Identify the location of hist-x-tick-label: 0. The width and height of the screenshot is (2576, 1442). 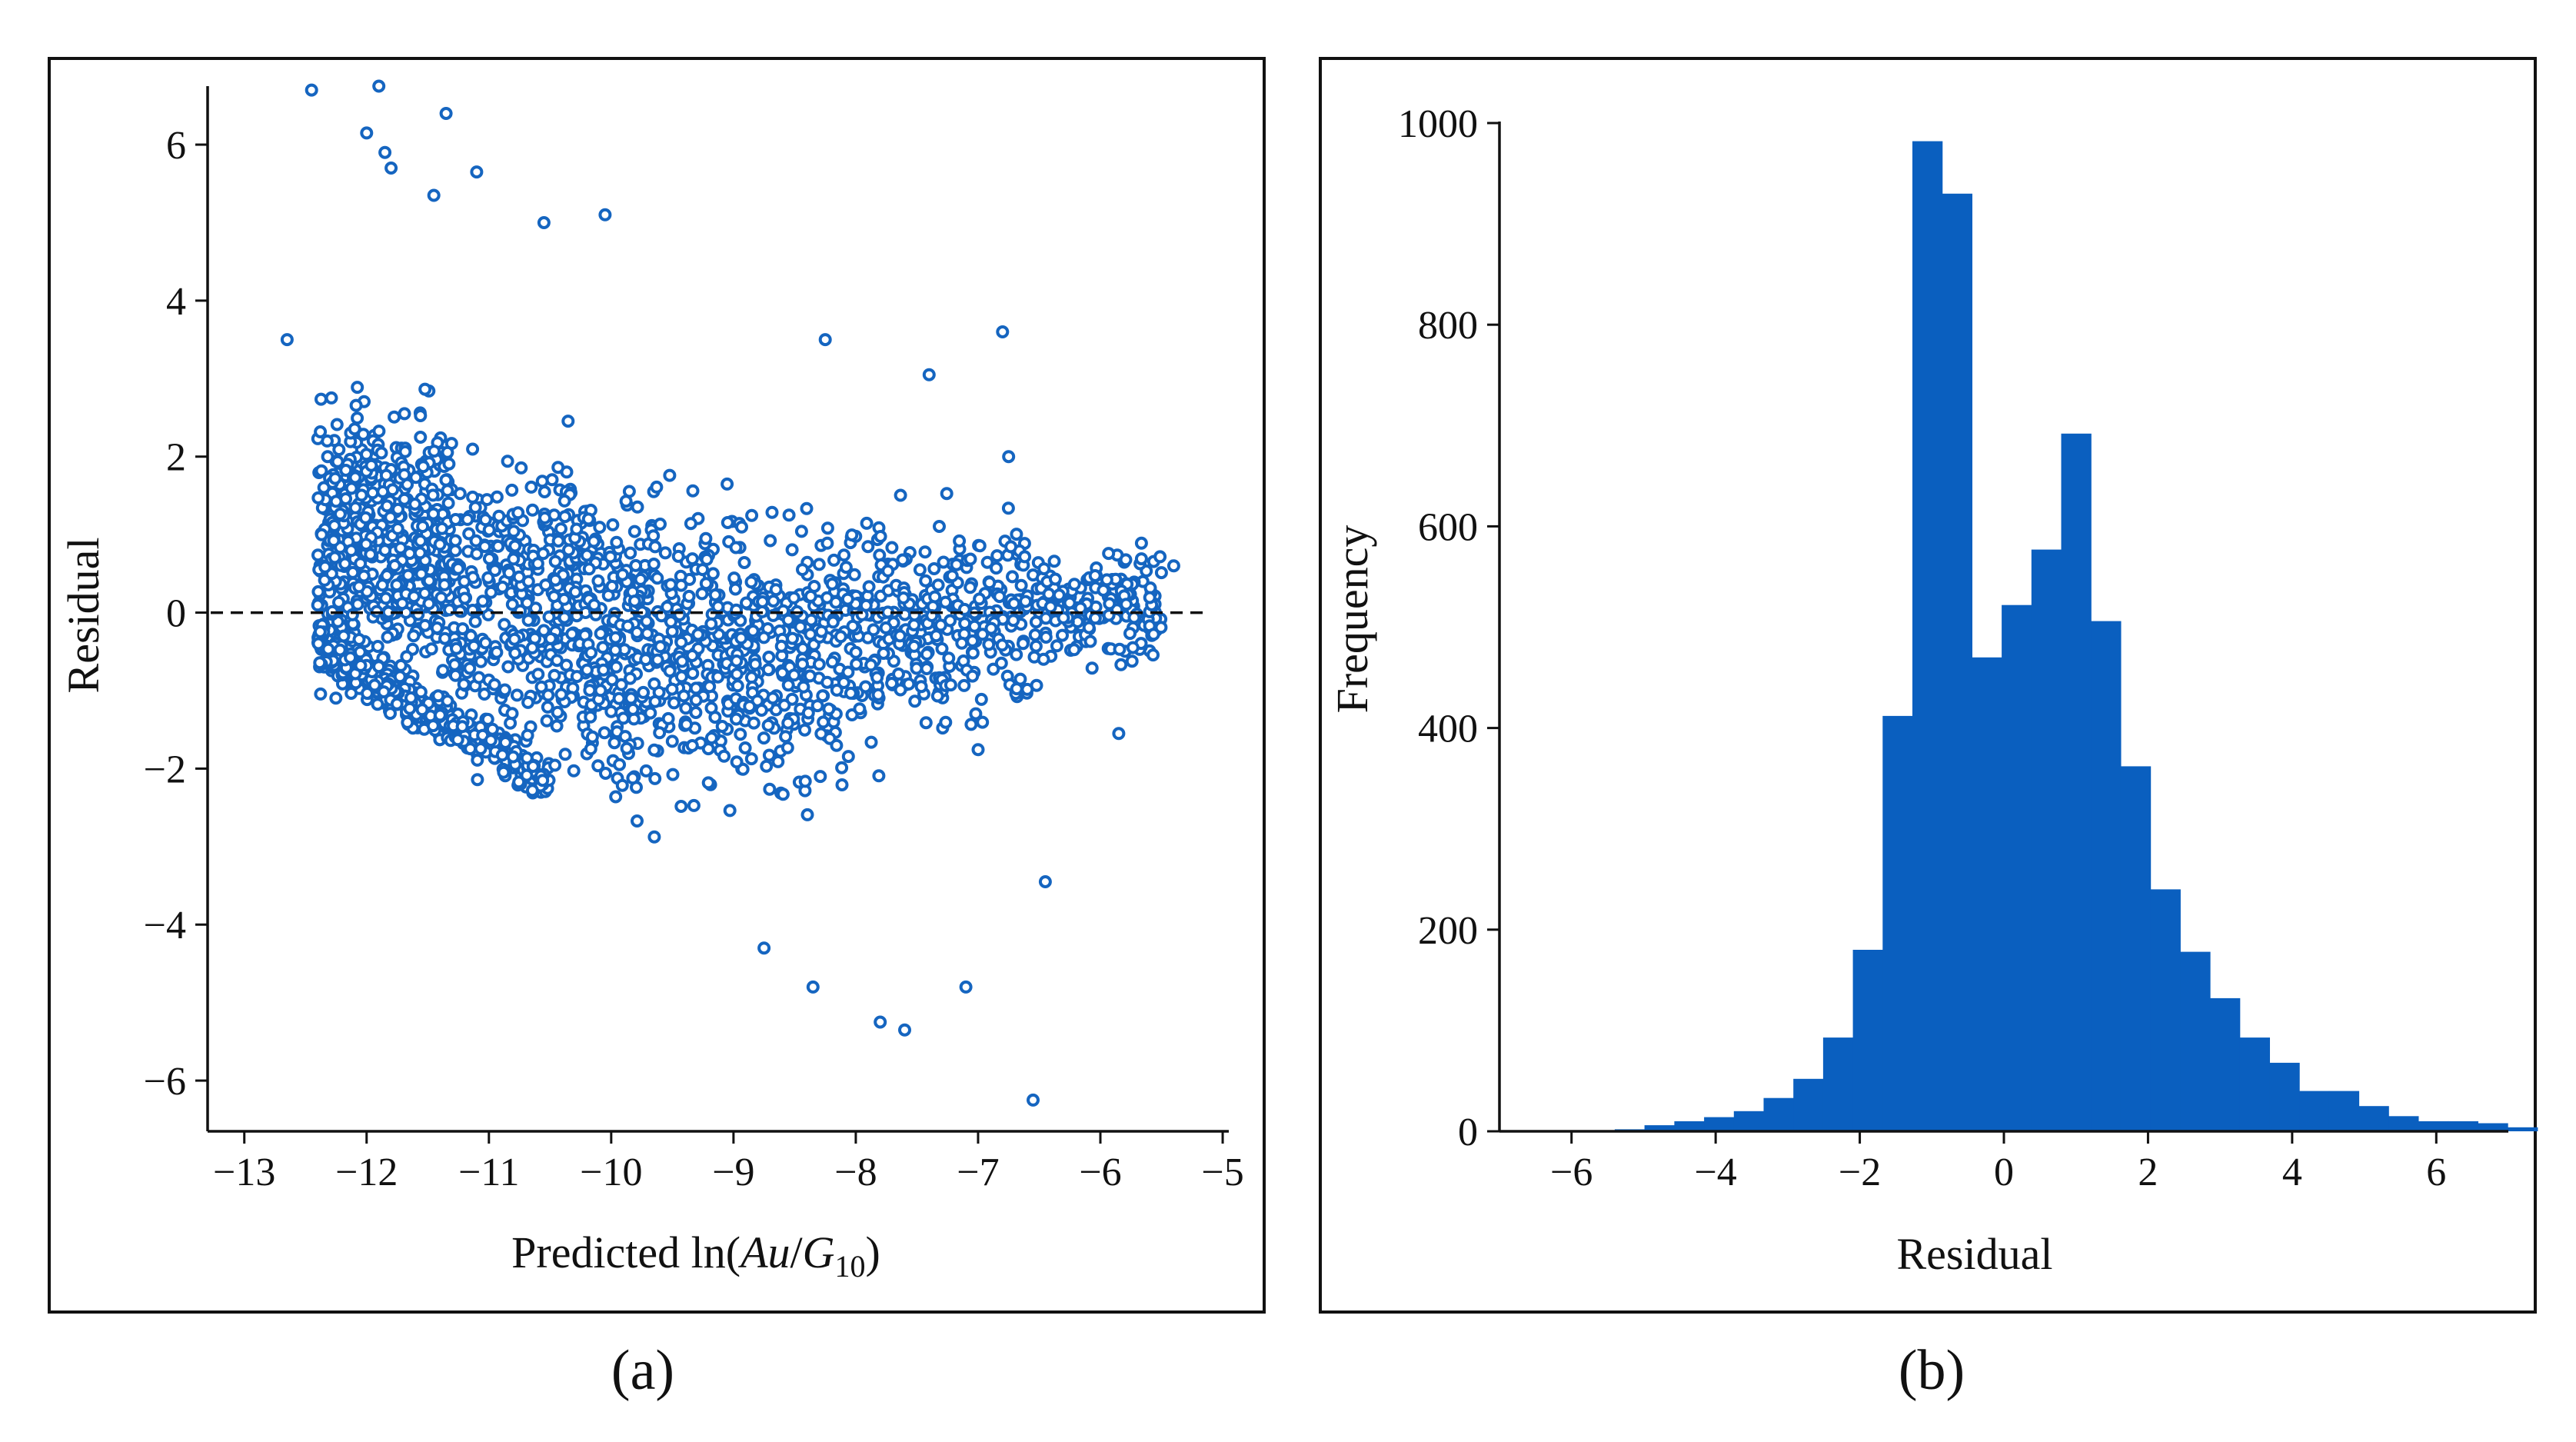
(2004, 1173).